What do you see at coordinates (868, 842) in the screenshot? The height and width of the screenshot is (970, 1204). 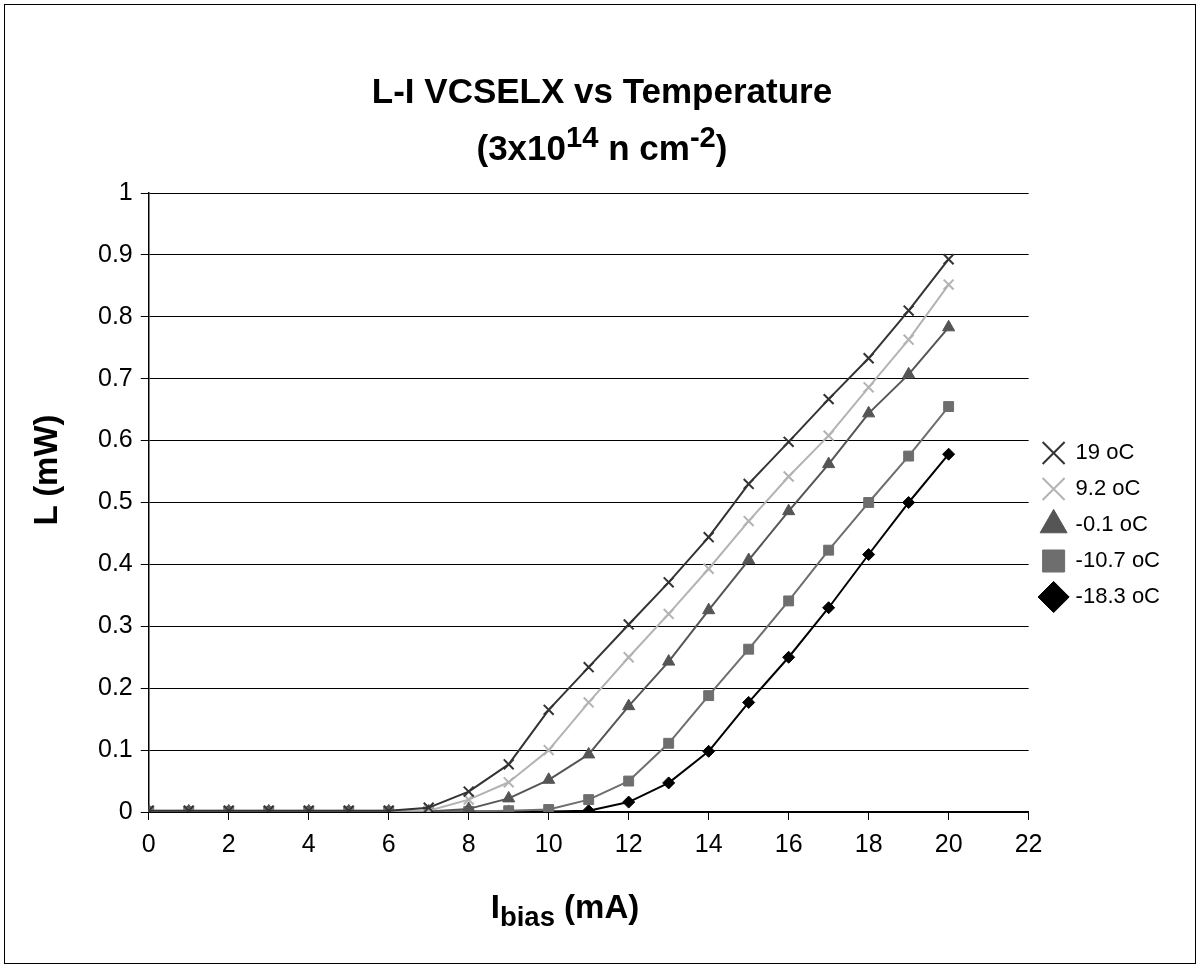 I see `x-tick-label: 18` at bounding box center [868, 842].